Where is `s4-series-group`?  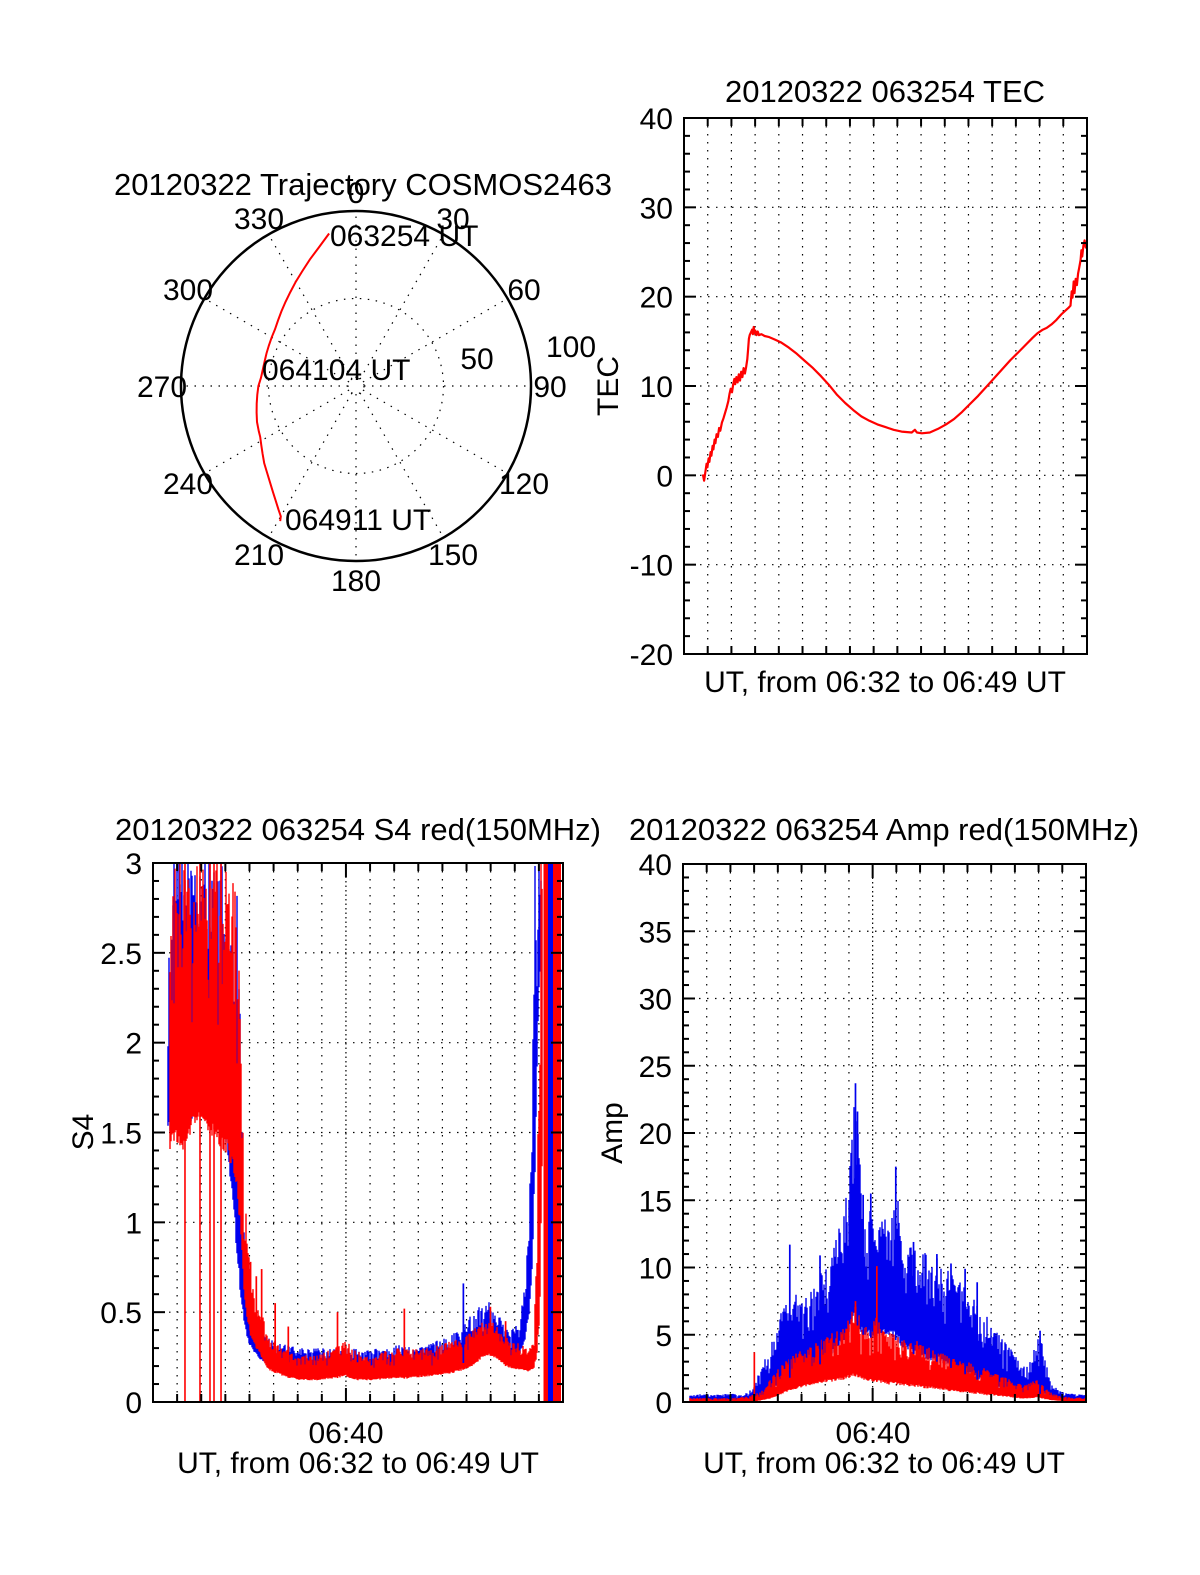 s4-series-group is located at coordinates (364, 1132).